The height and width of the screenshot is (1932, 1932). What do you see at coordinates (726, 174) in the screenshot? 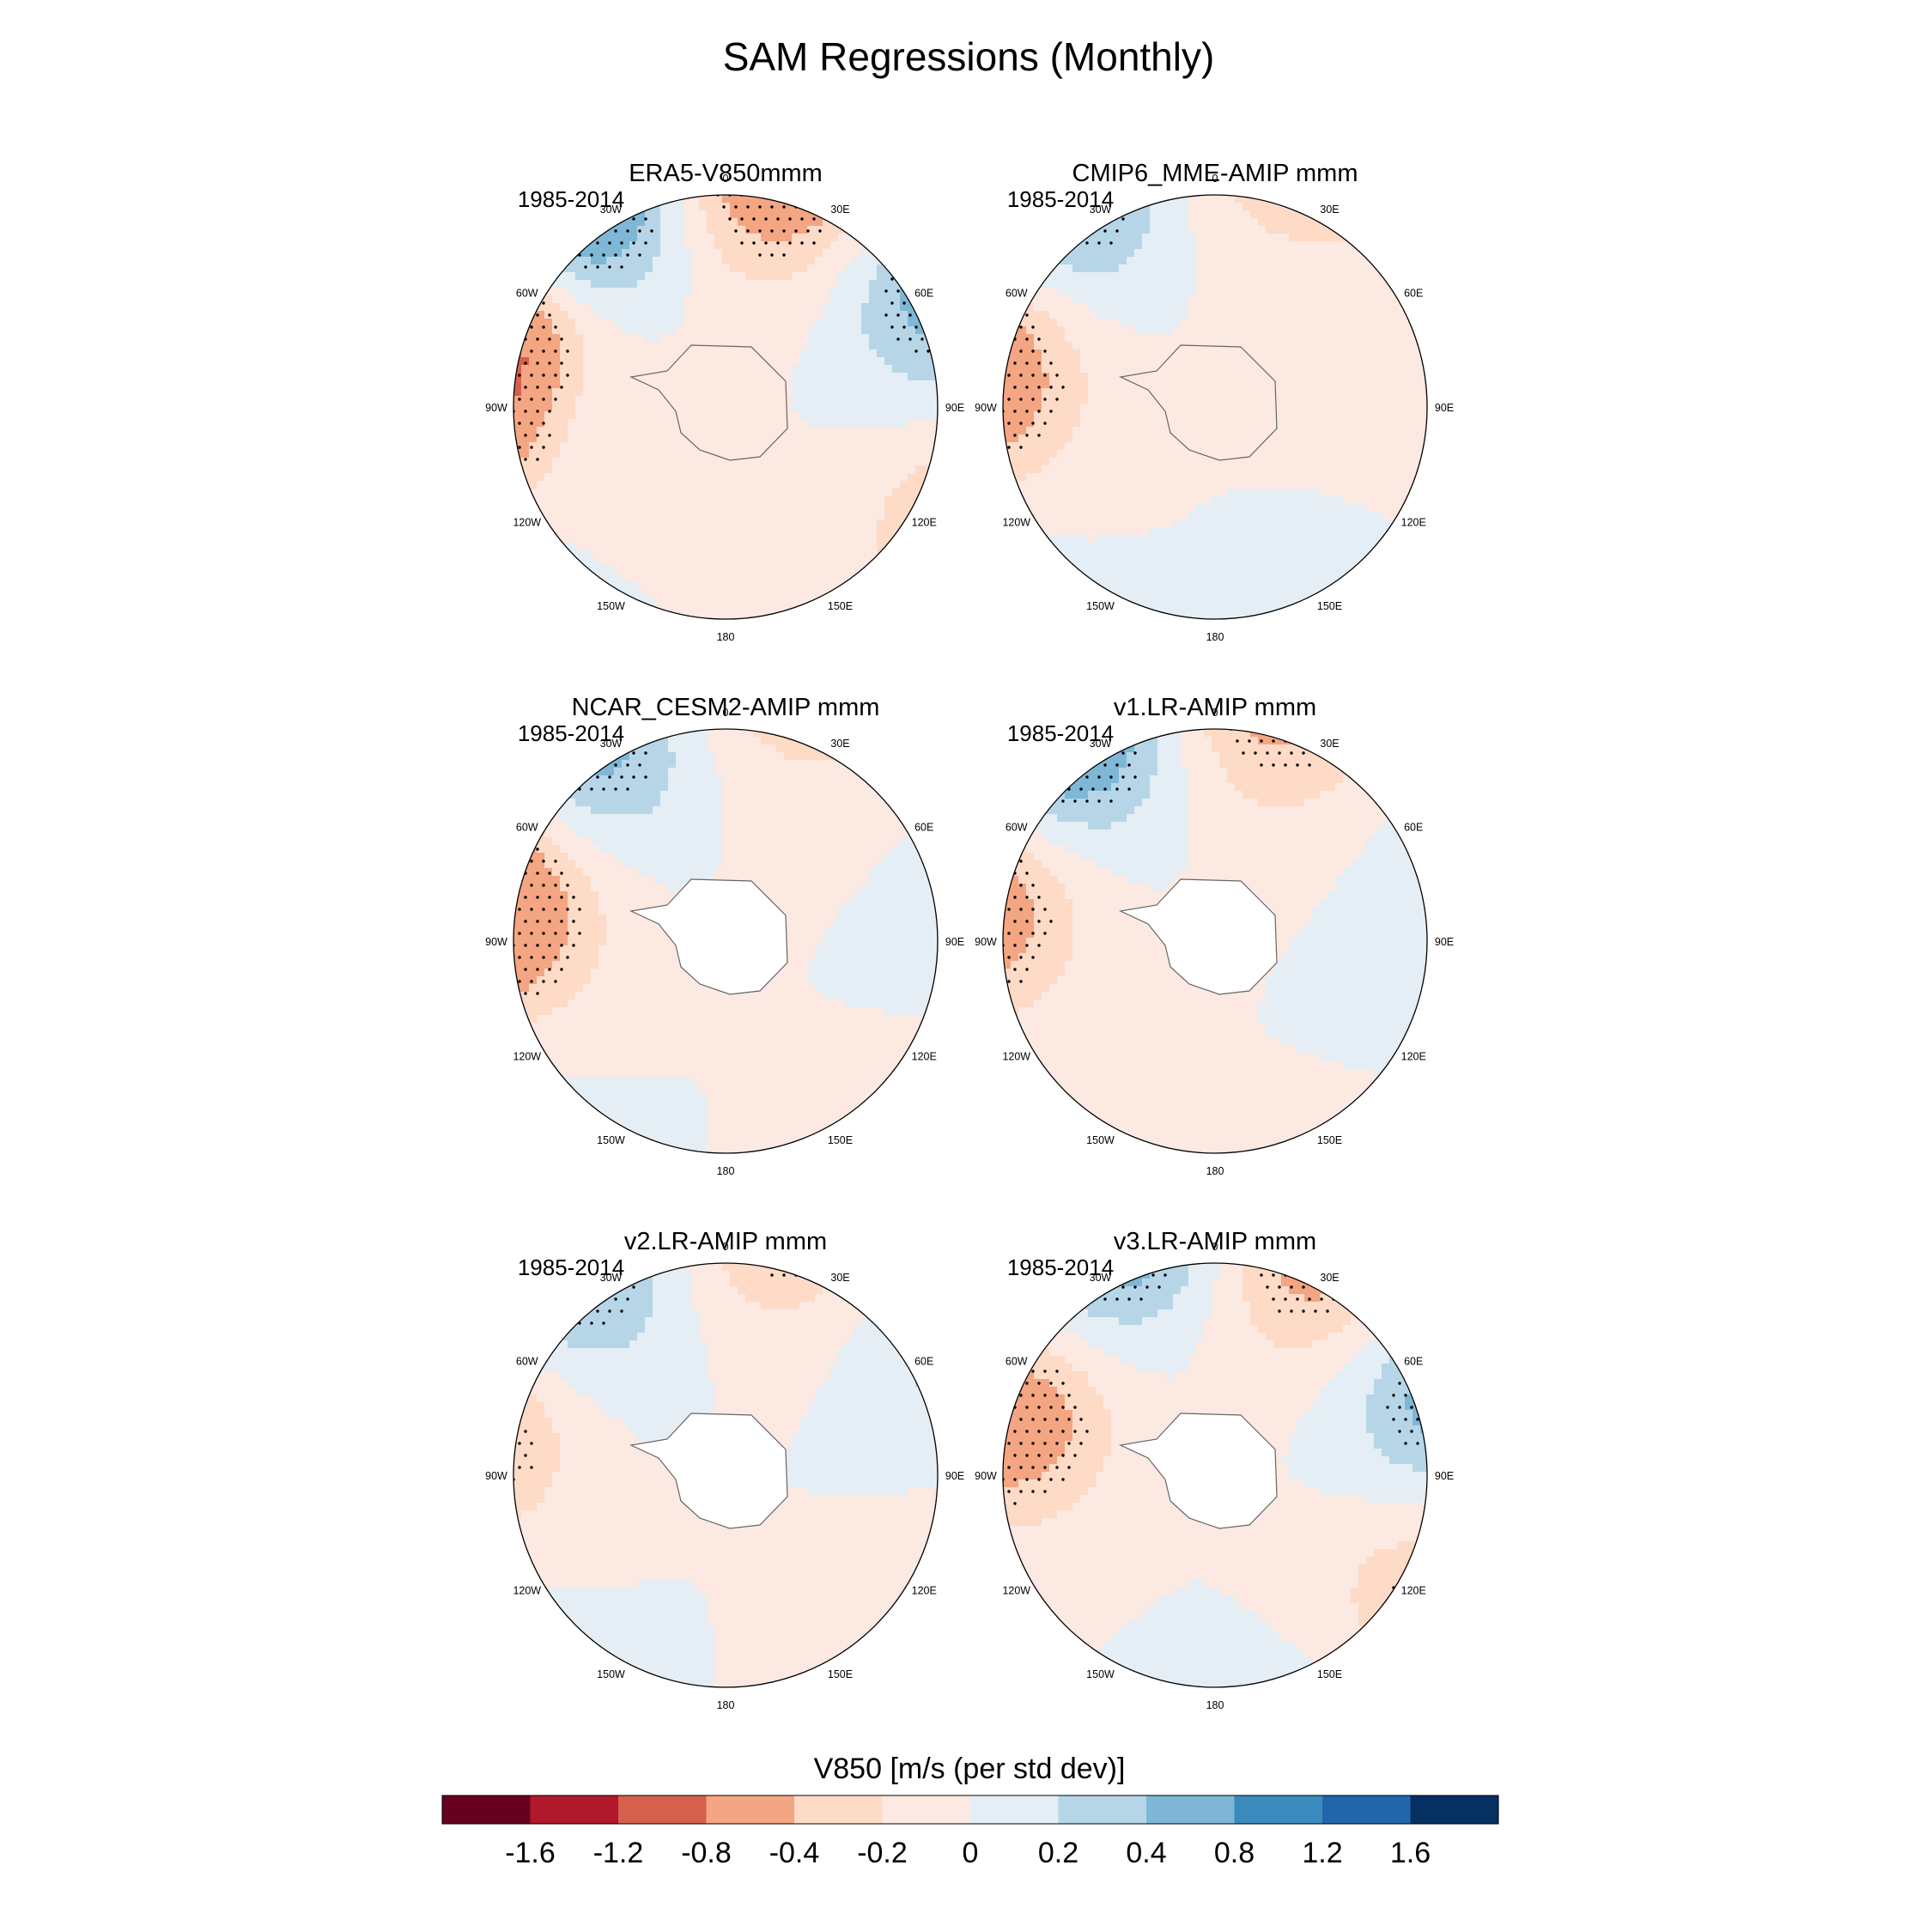
I see `panel-title: ERA5-V850mmm` at bounding box center [726, 174].